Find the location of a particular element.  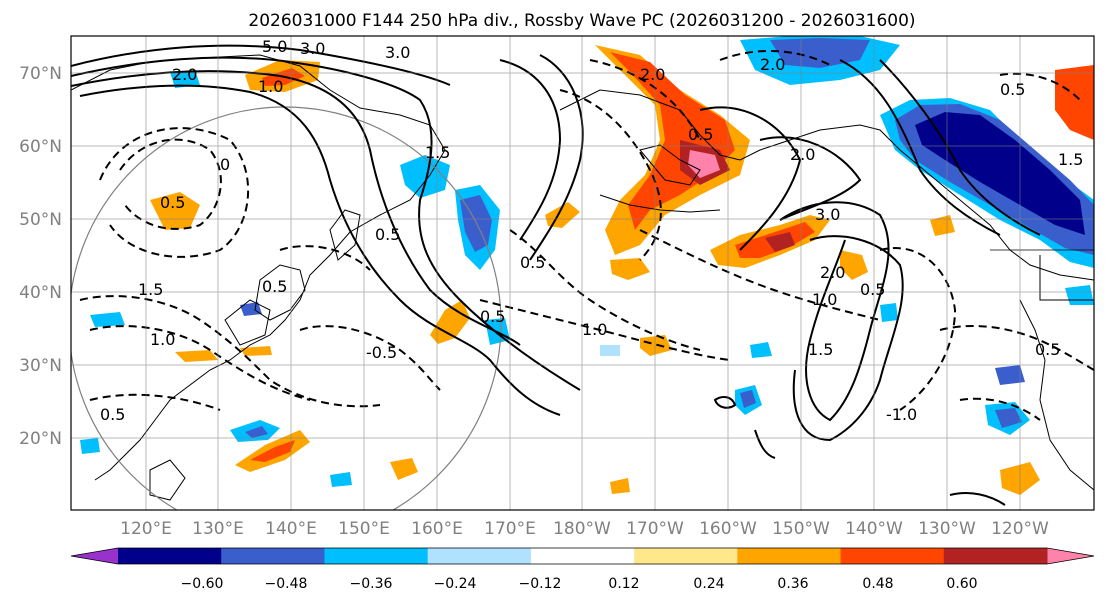

lon-label: 130°E is located at coordinates (218, 529).